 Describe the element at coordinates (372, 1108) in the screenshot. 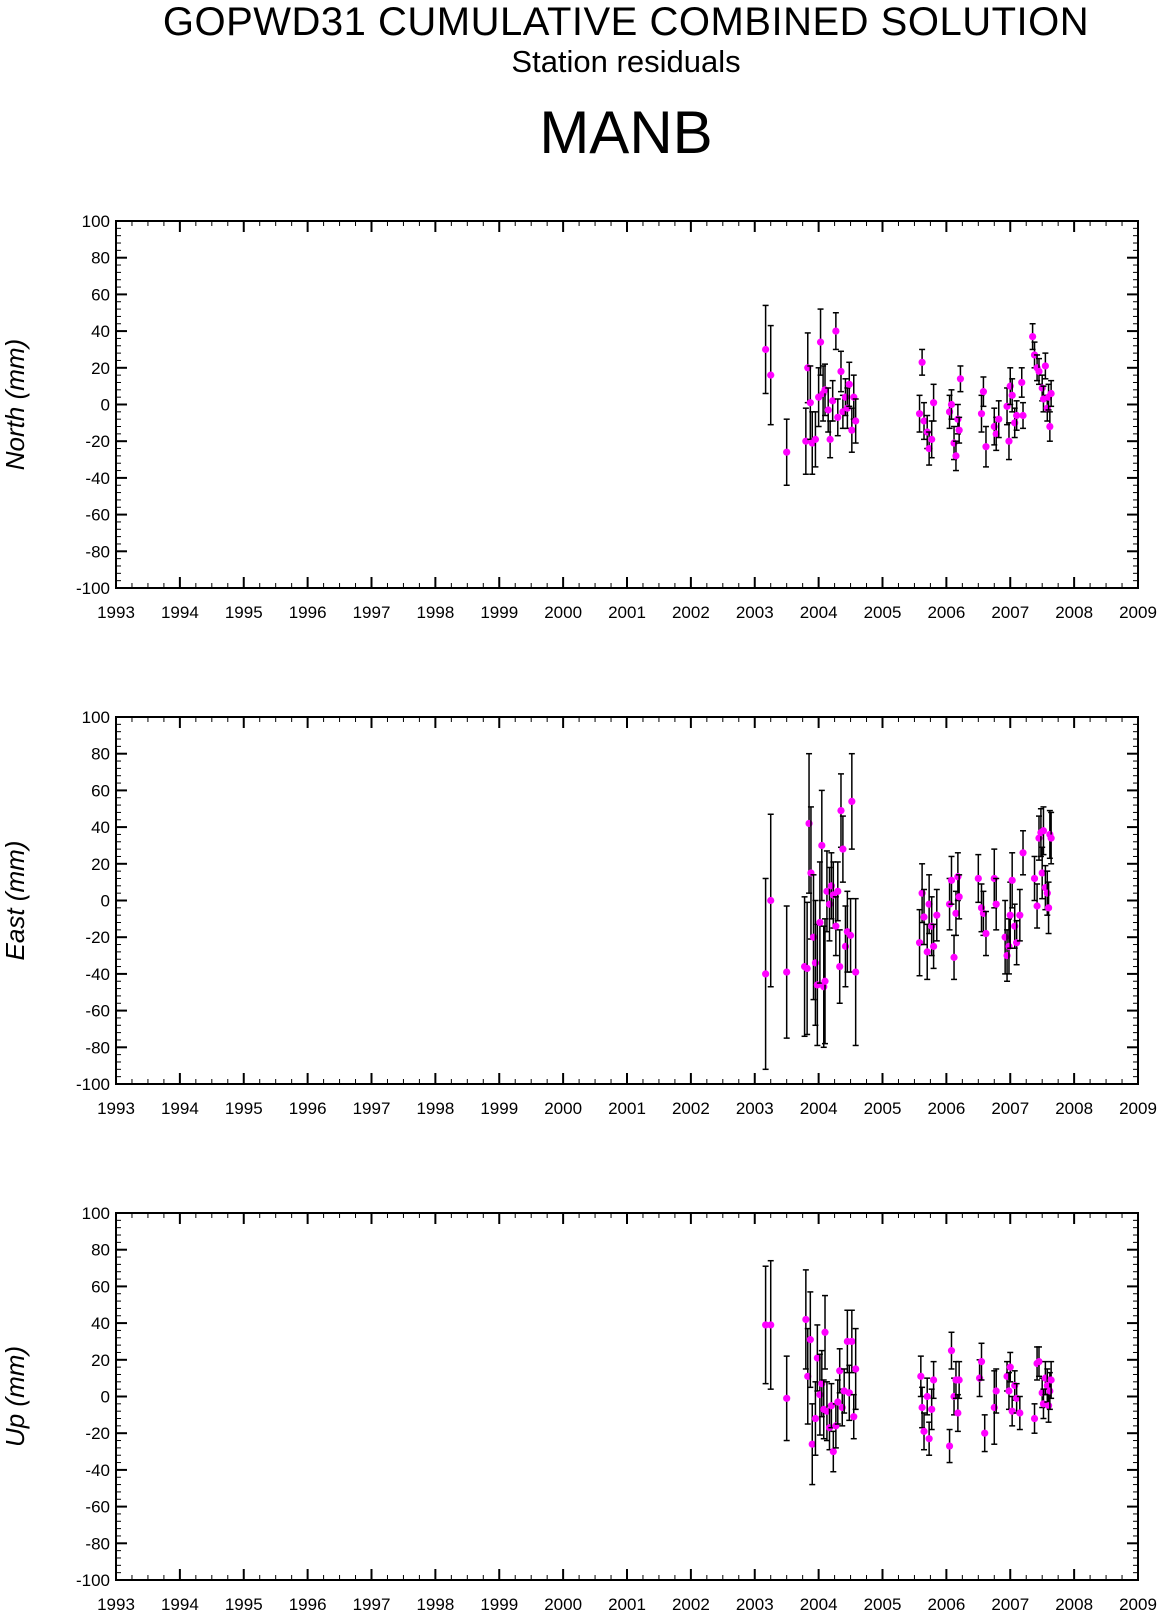

I see `east-x-tick-label: 1997` at that location.